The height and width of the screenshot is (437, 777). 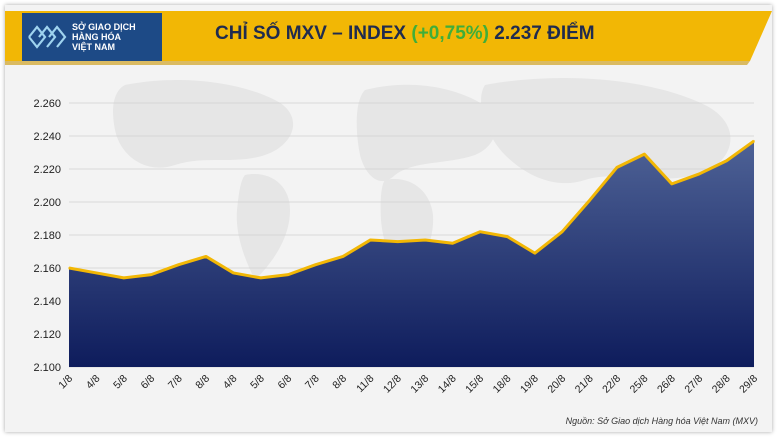 What do you see at coordinates (47, 203) in the screenshot?
I see `y-tick-label: 2.200` at bounding box center [47, 203].